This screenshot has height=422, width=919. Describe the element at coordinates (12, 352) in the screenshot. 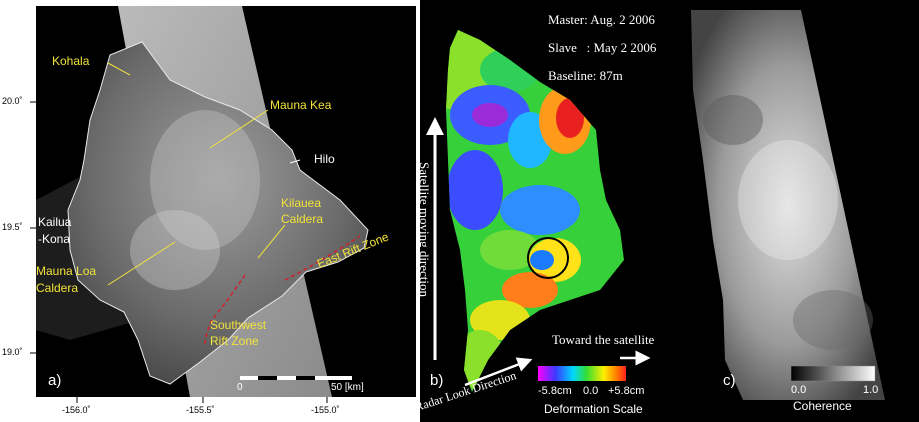

I see `lat-label-19: 19.0˚` at that location.